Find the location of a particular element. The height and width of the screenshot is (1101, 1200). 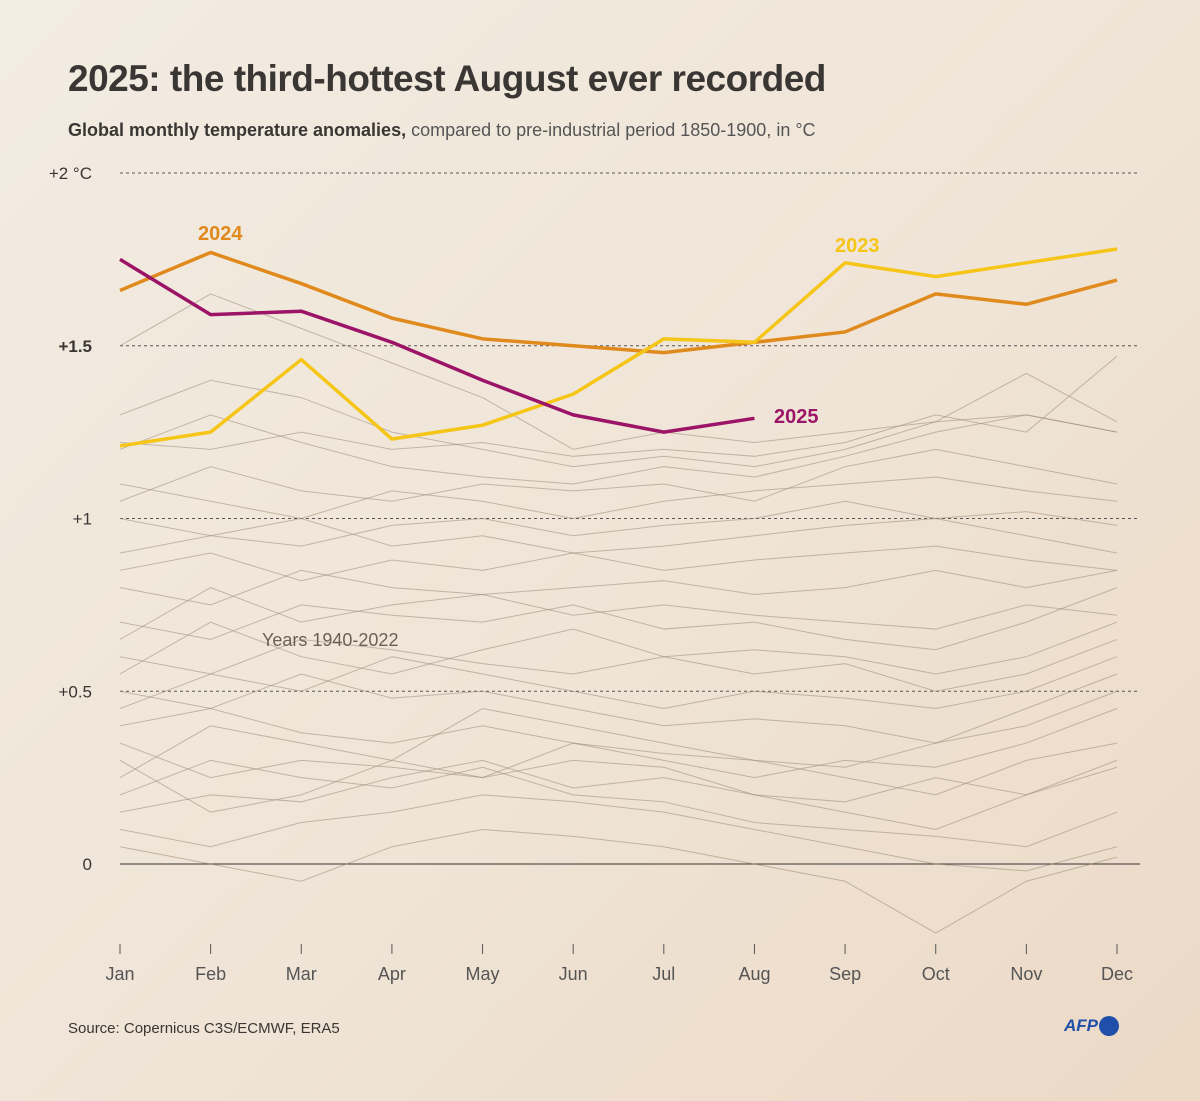

x-tick-label: Mar is located at coordinates (301, 974).